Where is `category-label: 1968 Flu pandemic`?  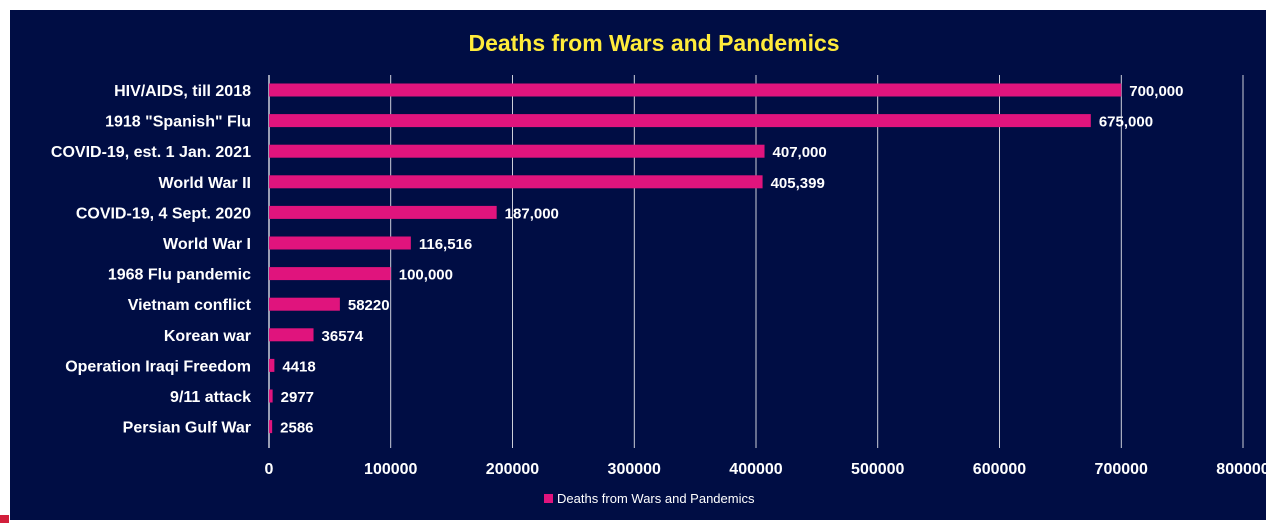 category-label: 1968 Flu pandemic is located at coordinates (179, 275).